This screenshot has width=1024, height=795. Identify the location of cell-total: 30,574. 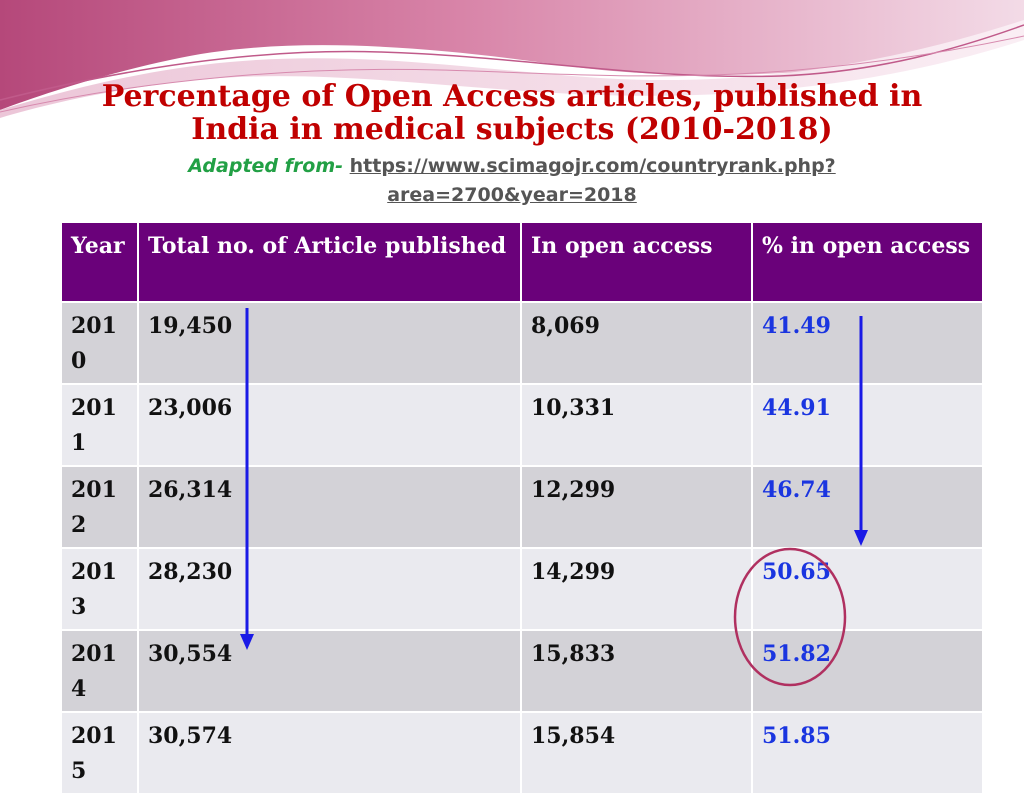
(329, 753).